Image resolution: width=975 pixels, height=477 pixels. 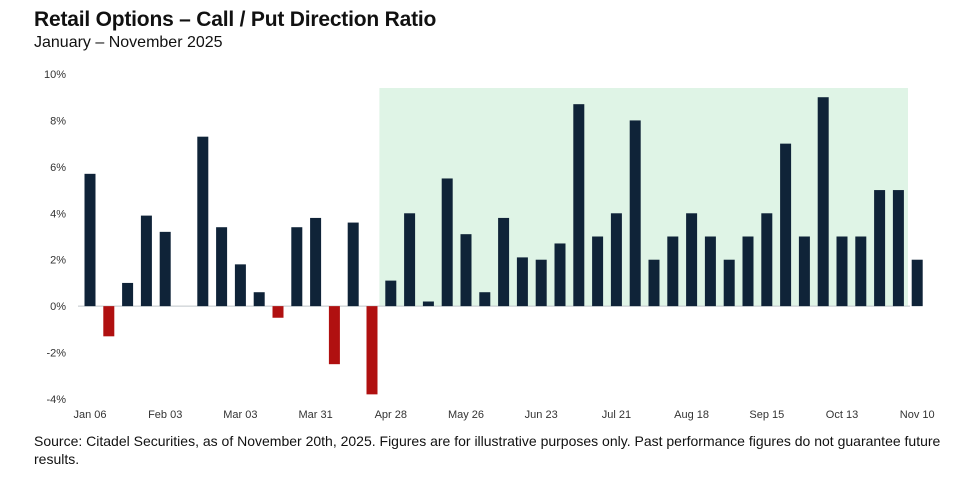 What do you see at coordinates (89, 415) in the screenshot?
I see `x-tick-label: Jan 06` at bounding box center [89, 415].